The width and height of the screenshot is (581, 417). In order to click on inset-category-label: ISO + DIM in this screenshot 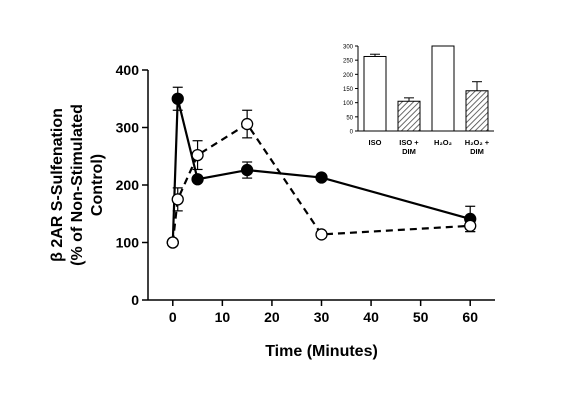, I will do `click(409, 147)`.